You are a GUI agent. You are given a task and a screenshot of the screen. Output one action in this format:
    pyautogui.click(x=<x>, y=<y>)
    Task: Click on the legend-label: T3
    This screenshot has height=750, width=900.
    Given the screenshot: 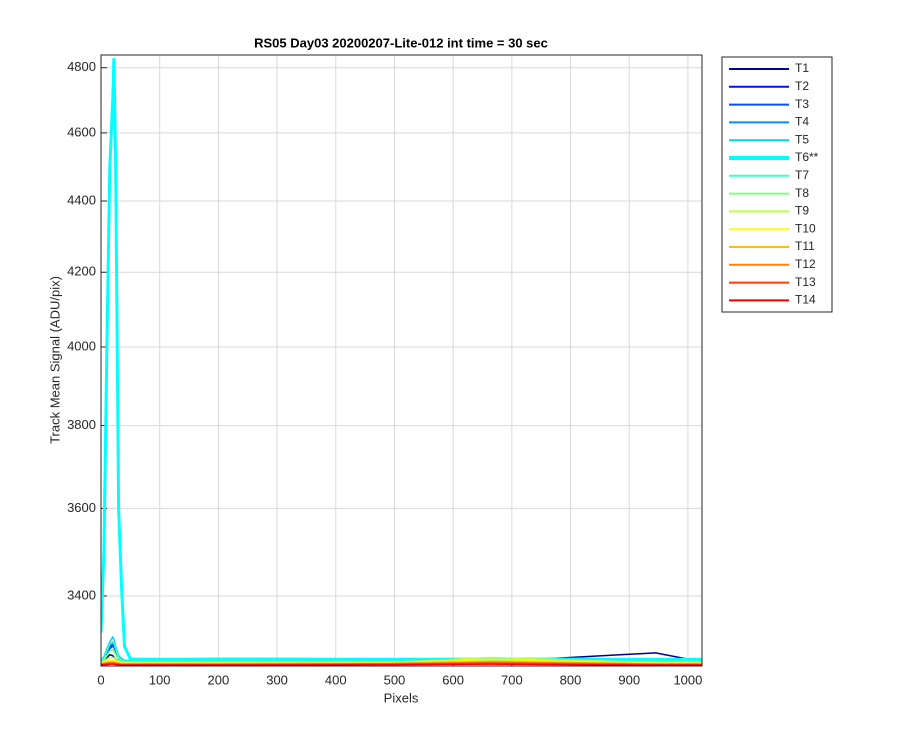 What is the action you would take?
    pyautogui.click(x=802, y=104)
    